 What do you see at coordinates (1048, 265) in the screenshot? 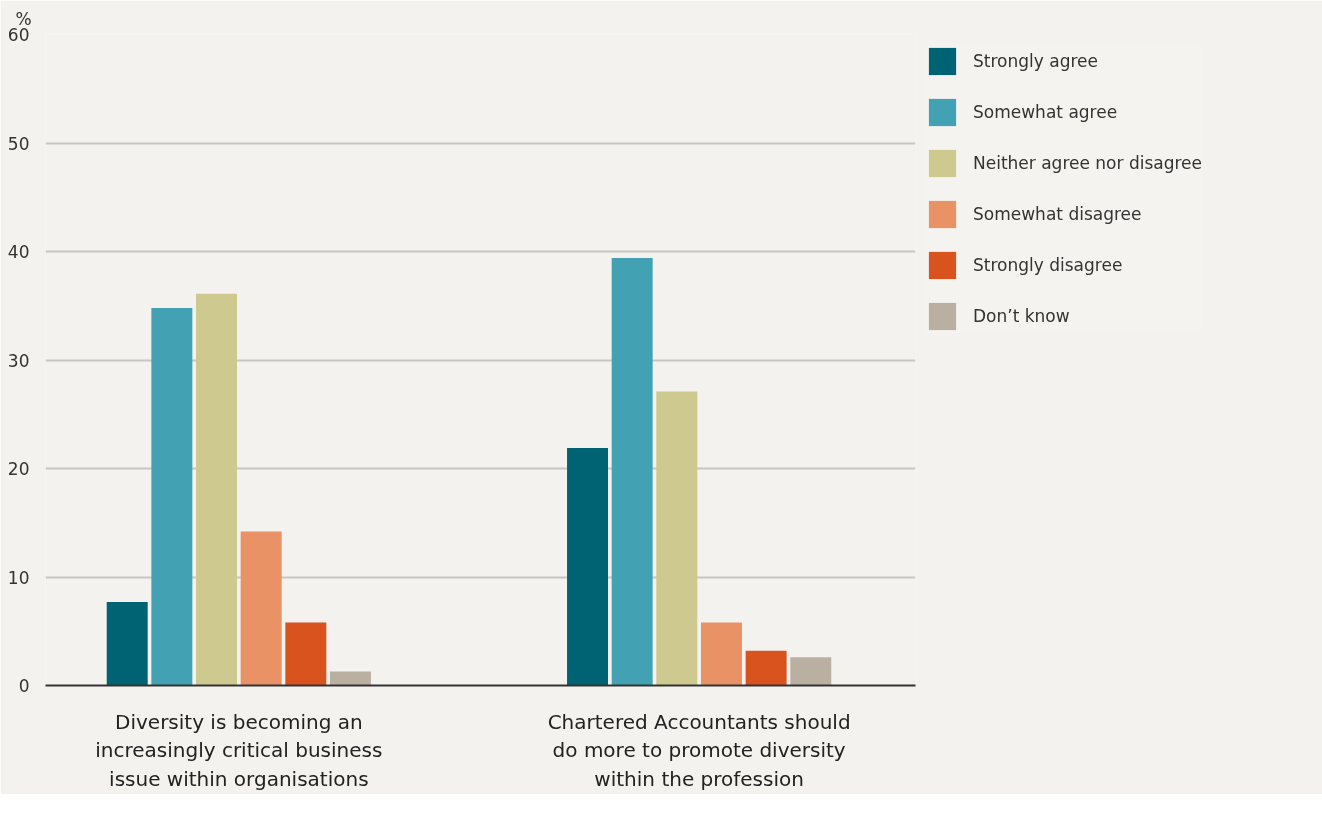
I see `legend-label: Strongly disagree` at bounding box center [1048, 265].